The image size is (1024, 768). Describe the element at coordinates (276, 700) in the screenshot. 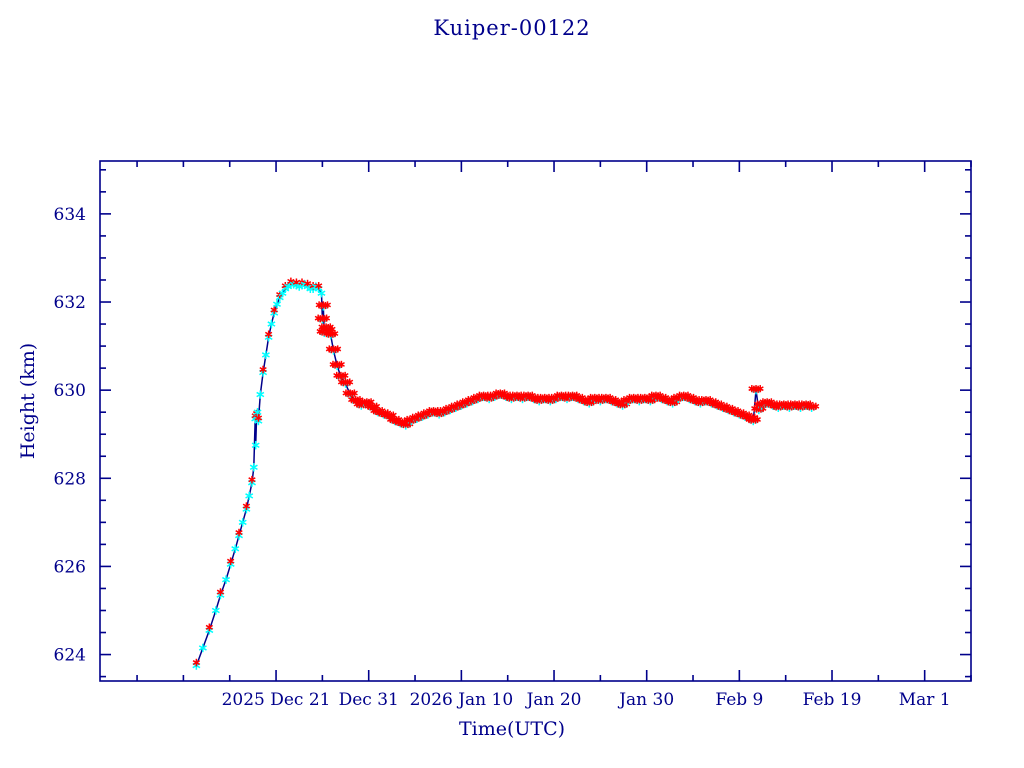

I see `x-tick-label: 2025 Dec 21` at that location.